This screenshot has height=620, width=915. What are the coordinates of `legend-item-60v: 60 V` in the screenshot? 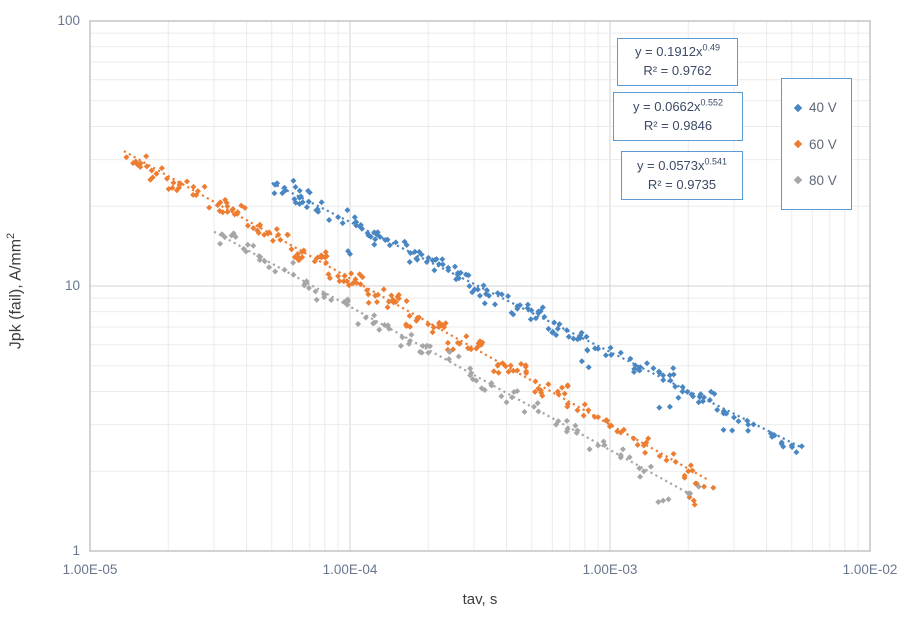 It's located at (822, 144).